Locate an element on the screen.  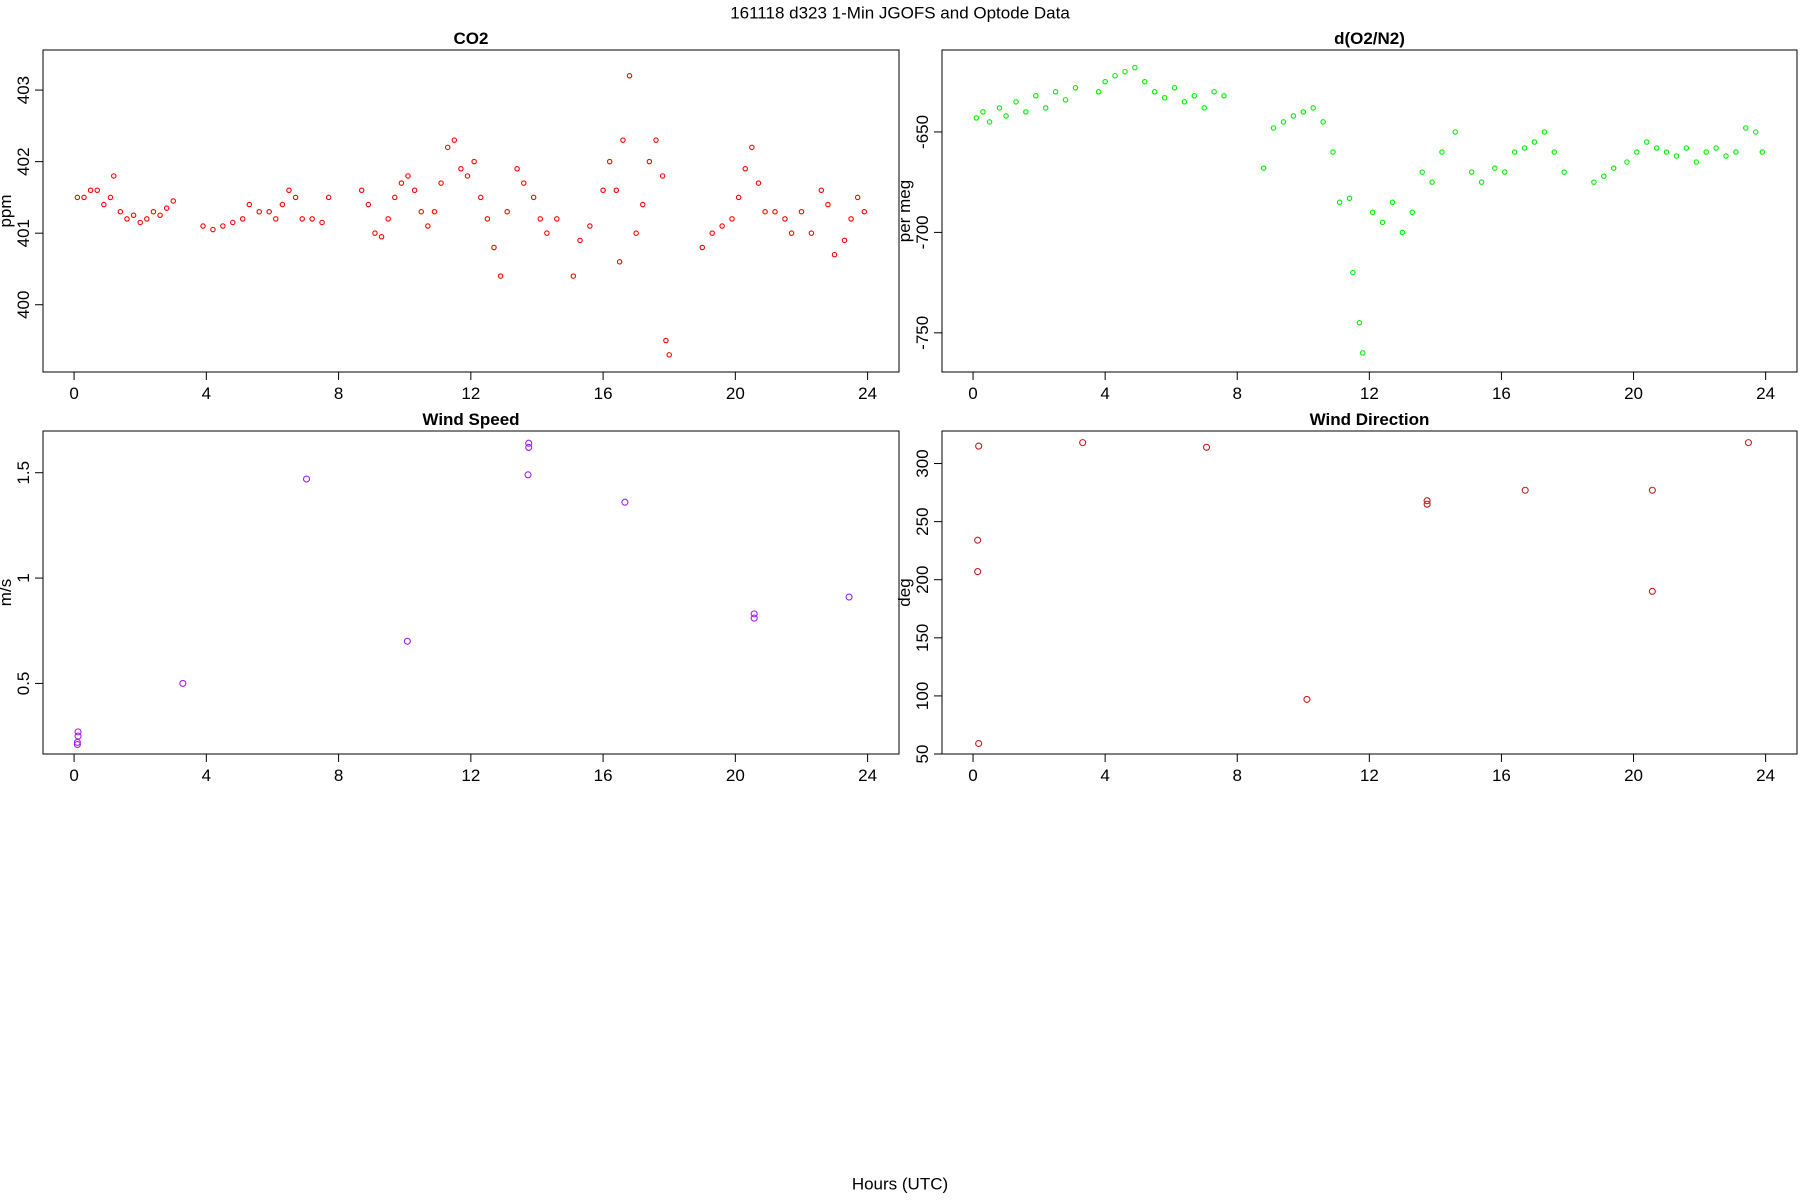
plot-frame is located at coordinates (1369, 211).